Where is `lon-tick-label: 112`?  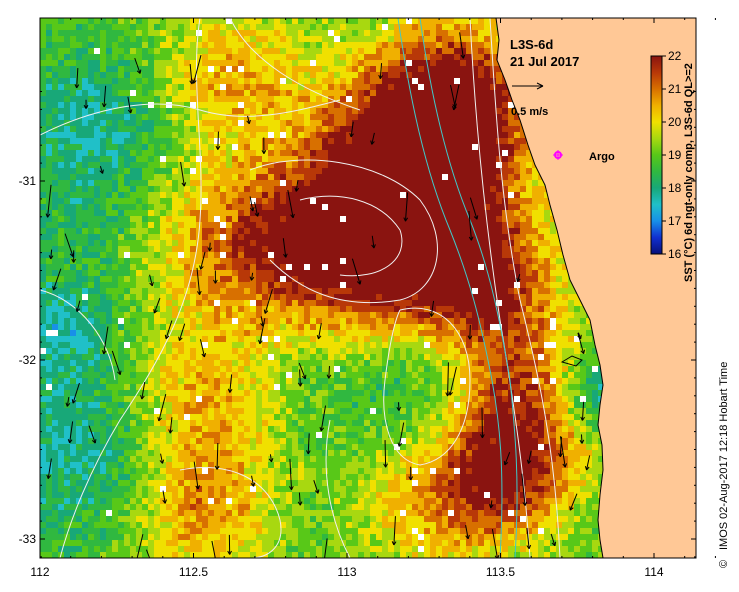
lon-tick-label: 112 is located at coordinates (39, 572).